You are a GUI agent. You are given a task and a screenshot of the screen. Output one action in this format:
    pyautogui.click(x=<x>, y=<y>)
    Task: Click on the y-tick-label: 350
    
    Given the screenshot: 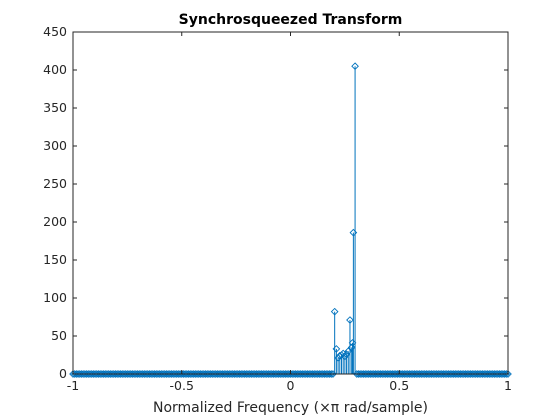 What is the action you would take?
    pyautogui.click(x=55, y=107)
    